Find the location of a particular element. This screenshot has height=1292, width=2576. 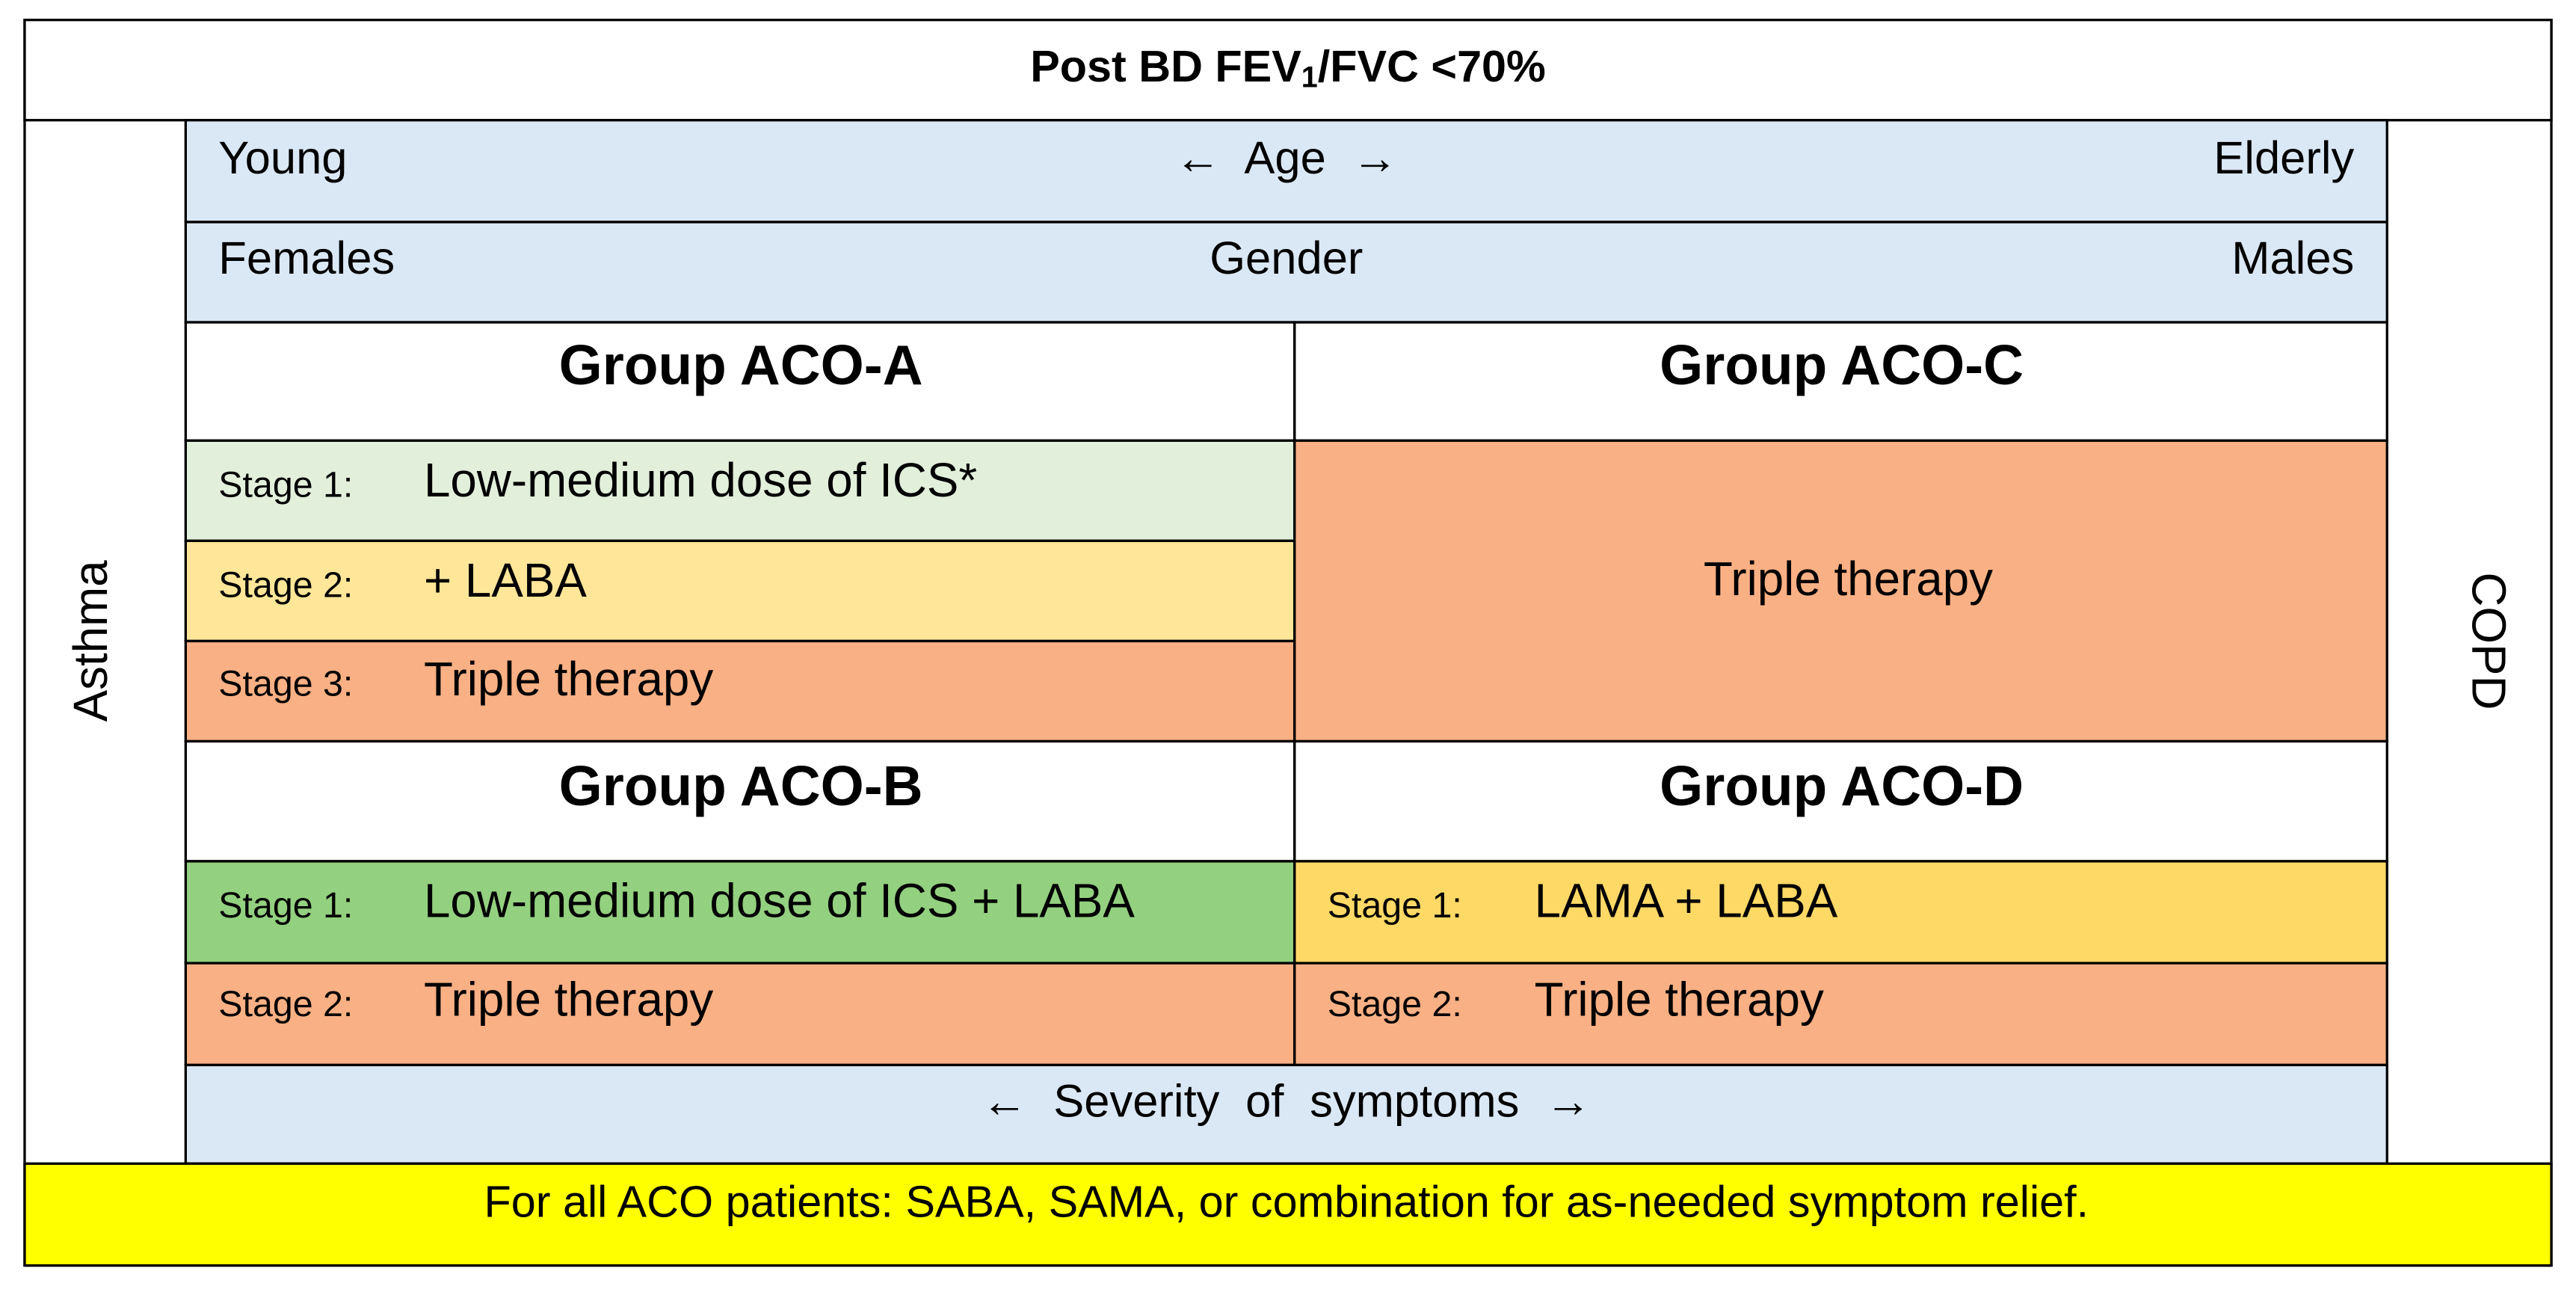

gender-row is located at coordinates (1286, 272).